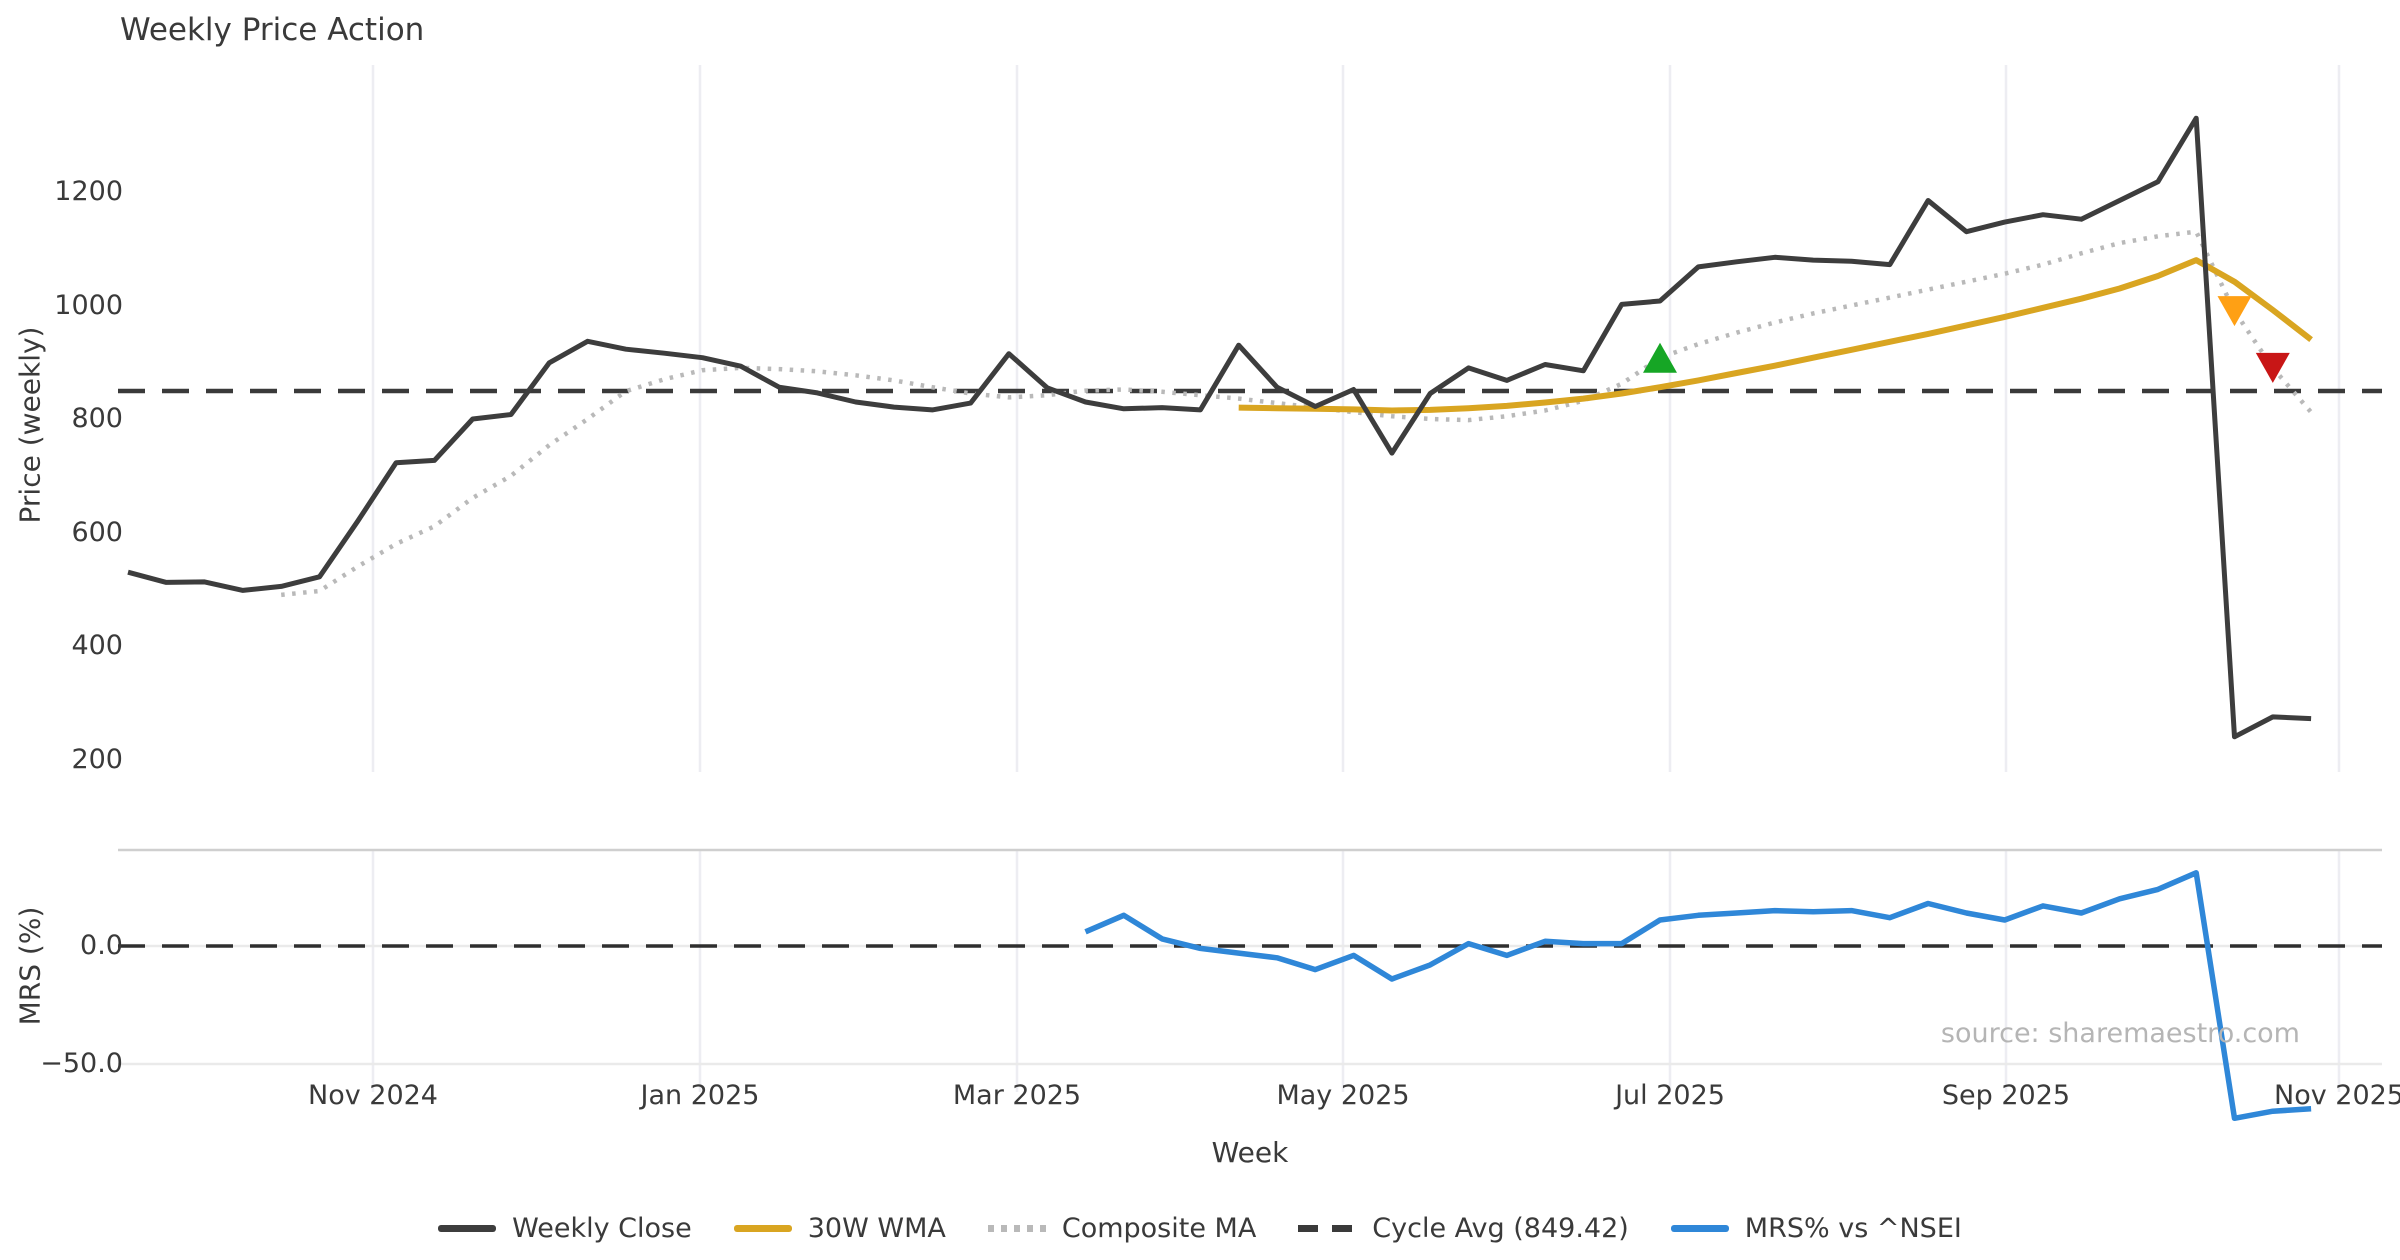 This screenshot has width=2400, height=1260. Describe the element at coordinates (1775, 335) in the screenshot. I see `wma-30w-line` at that location.